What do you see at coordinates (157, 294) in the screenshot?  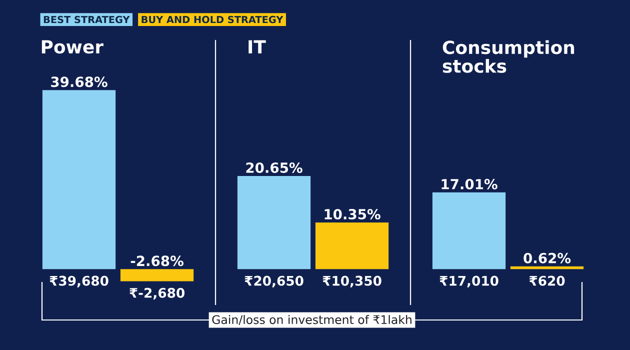 I see `text: ₹-2,680` at bounding box center [157, 294].